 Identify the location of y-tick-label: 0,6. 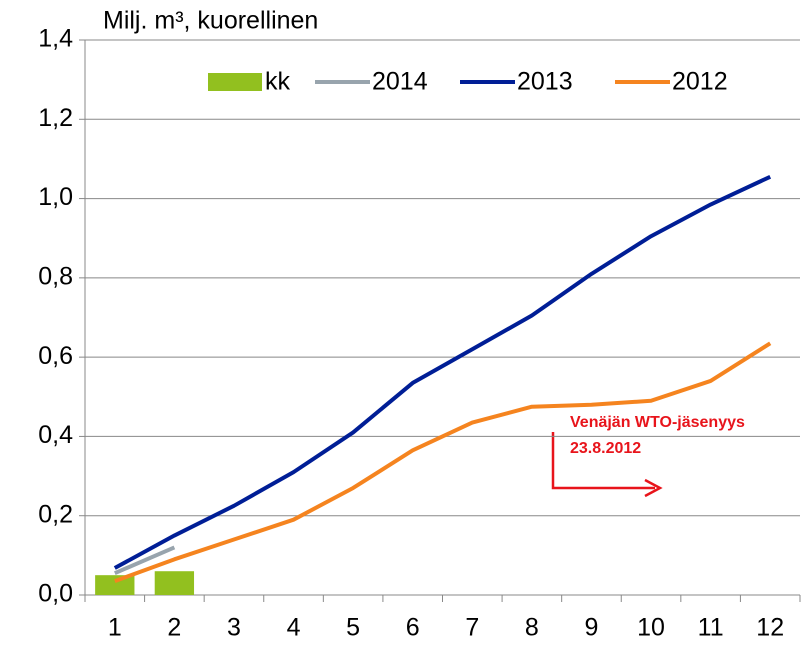
(55, 356).